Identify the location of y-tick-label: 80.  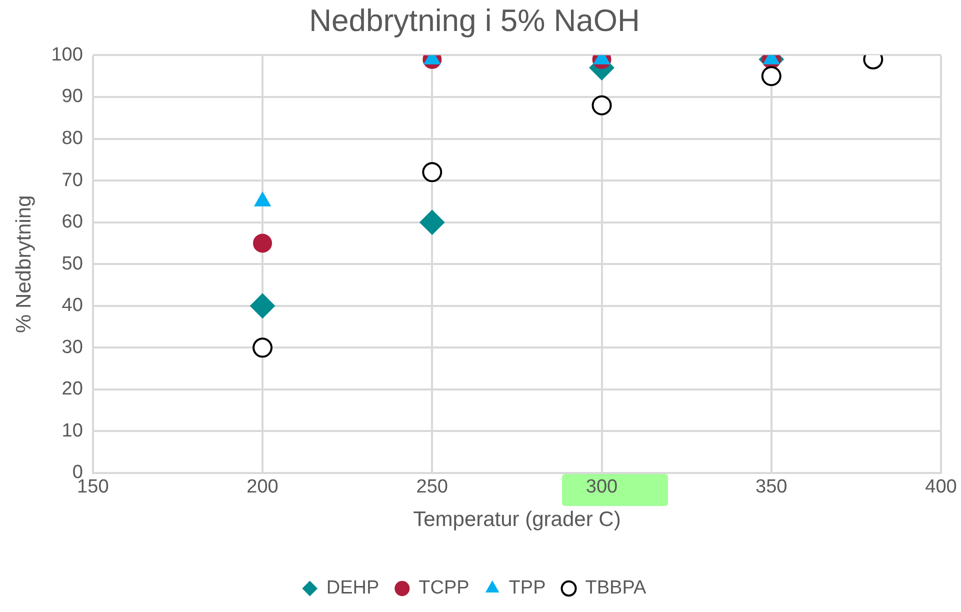
(72, 138).